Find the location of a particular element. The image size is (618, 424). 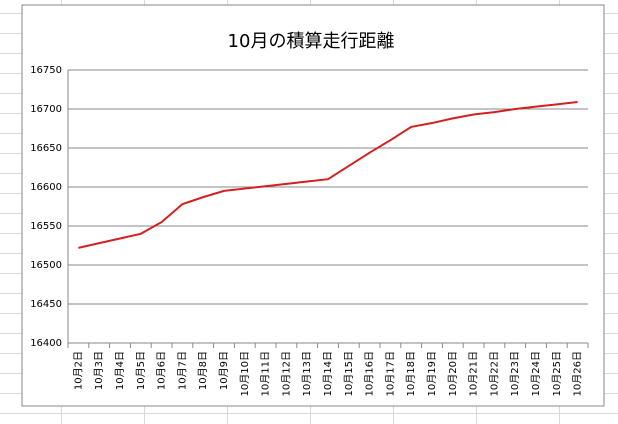

x-tick-label: 10月25日 is located at coordinates (557, 373).